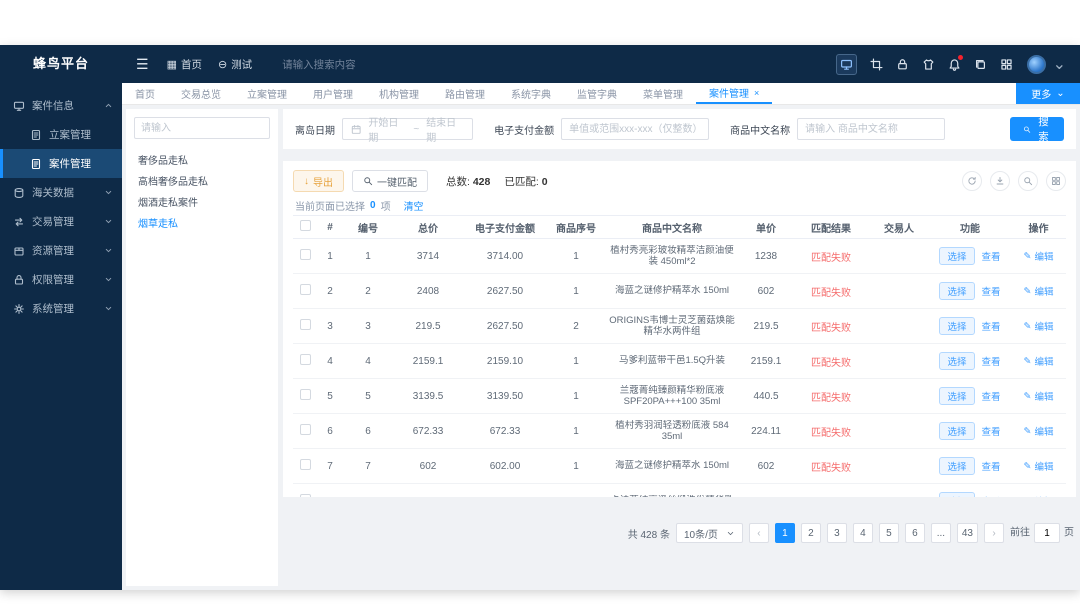  Describe the element at coordinates (758, 533) in the screenshot. I see `prev-page-button: ‹` at that location.